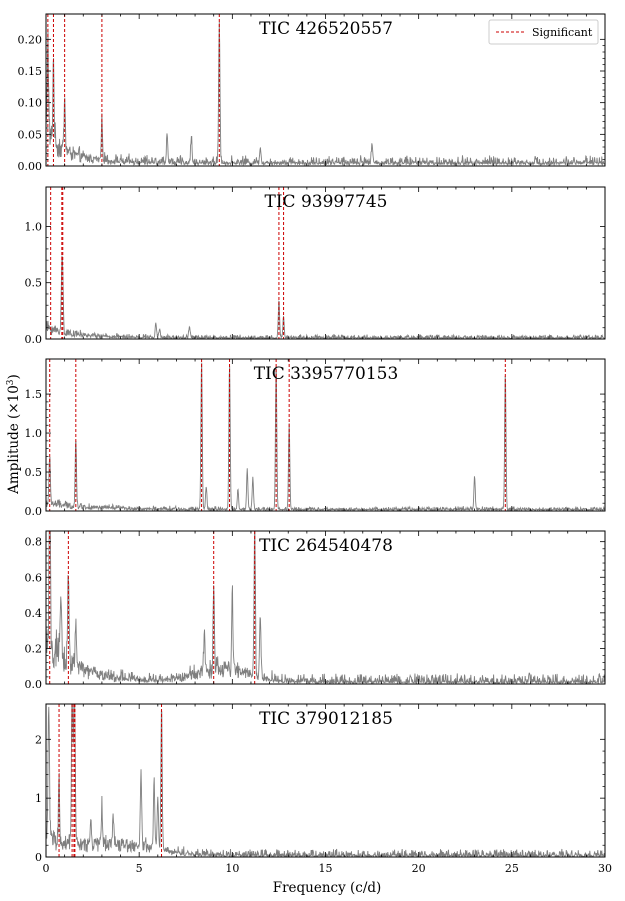 This screenshot has width=625, height=901. I want to click on panel-title: TIC 379012185, so click(326, 719).